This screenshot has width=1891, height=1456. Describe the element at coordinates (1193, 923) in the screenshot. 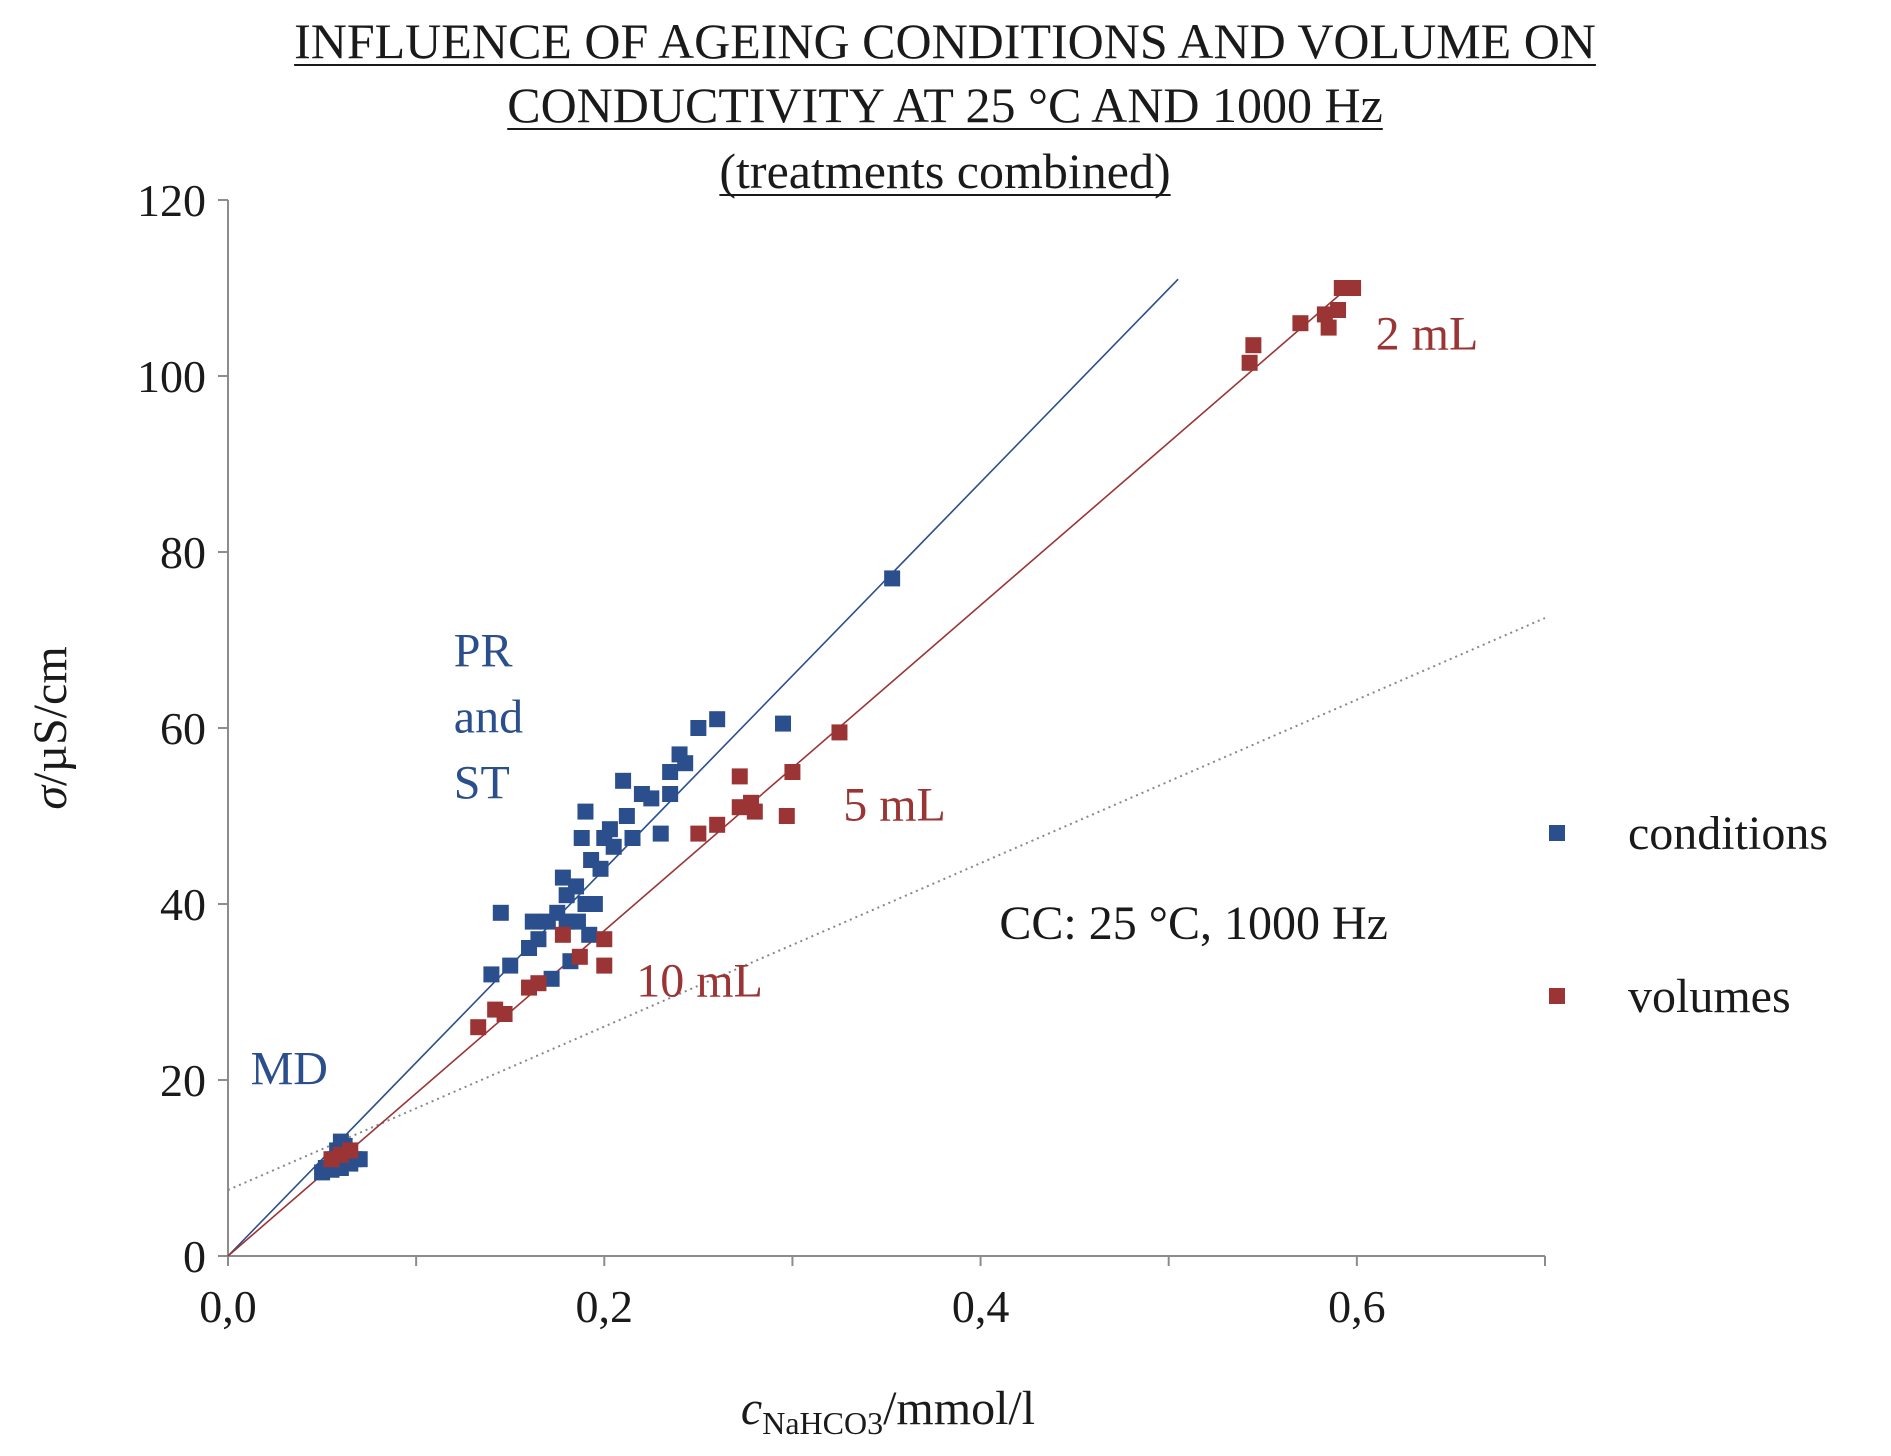

I see `annotation-cc: CC: 25 °C, 1000 Hz` at that location.